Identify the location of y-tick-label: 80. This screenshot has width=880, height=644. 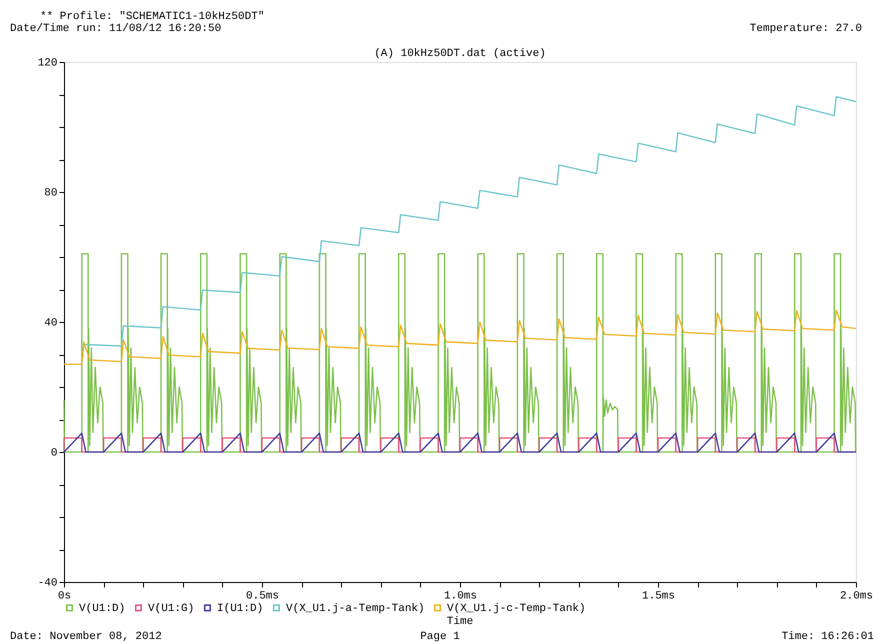
(51, 194).